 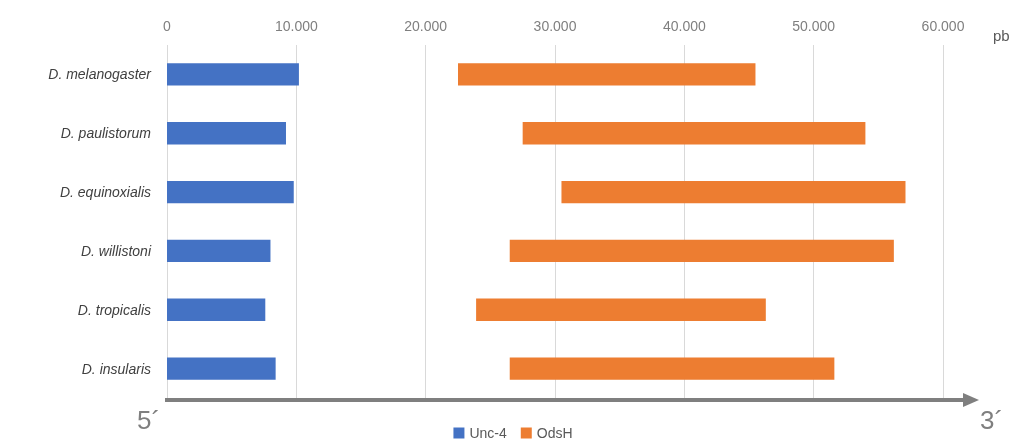 I want to click on y-tick-label: D. paulistorum, so click(x=106, y=133).